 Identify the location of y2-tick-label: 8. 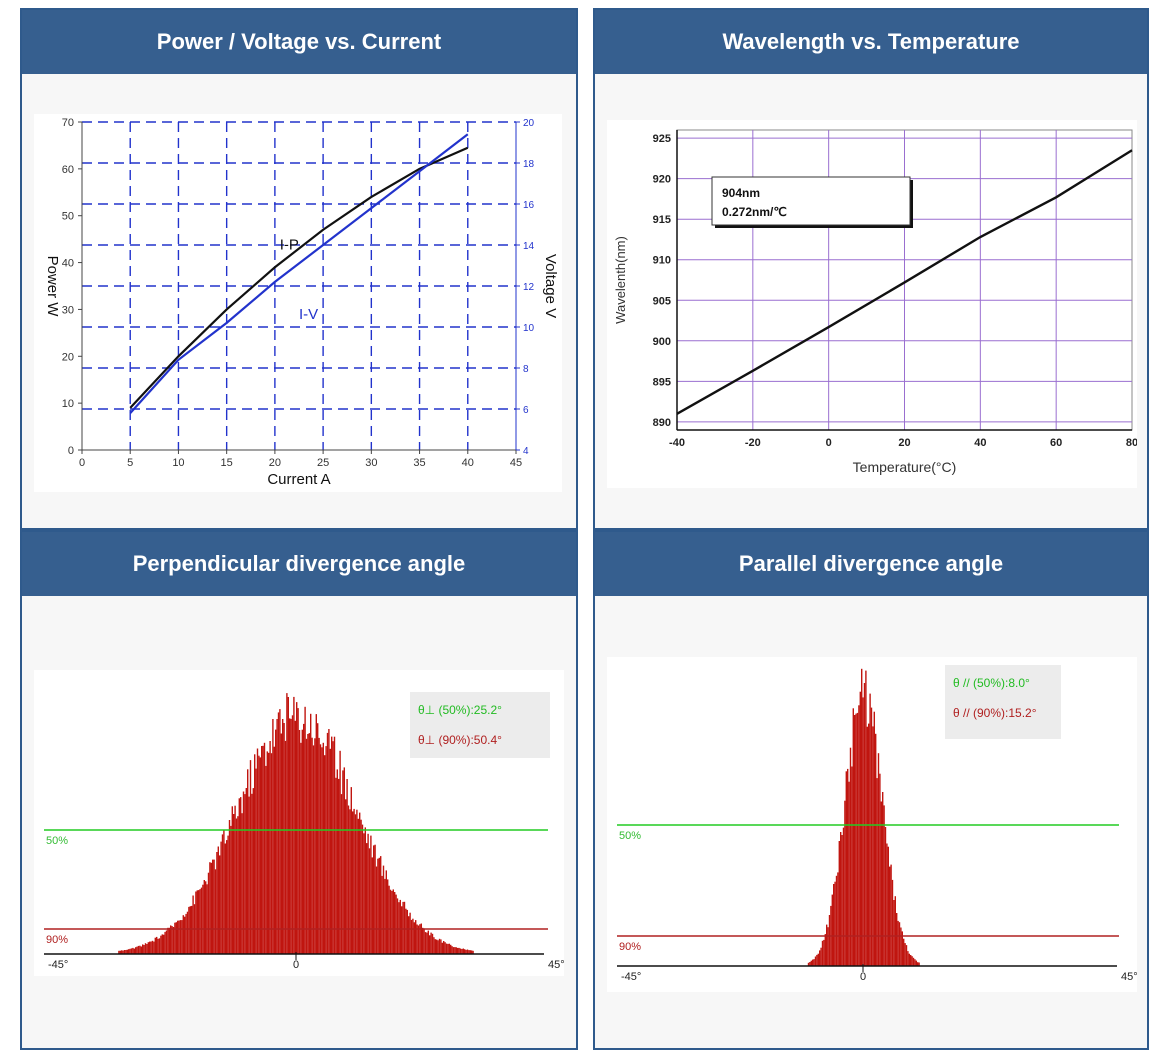
(526, 369).